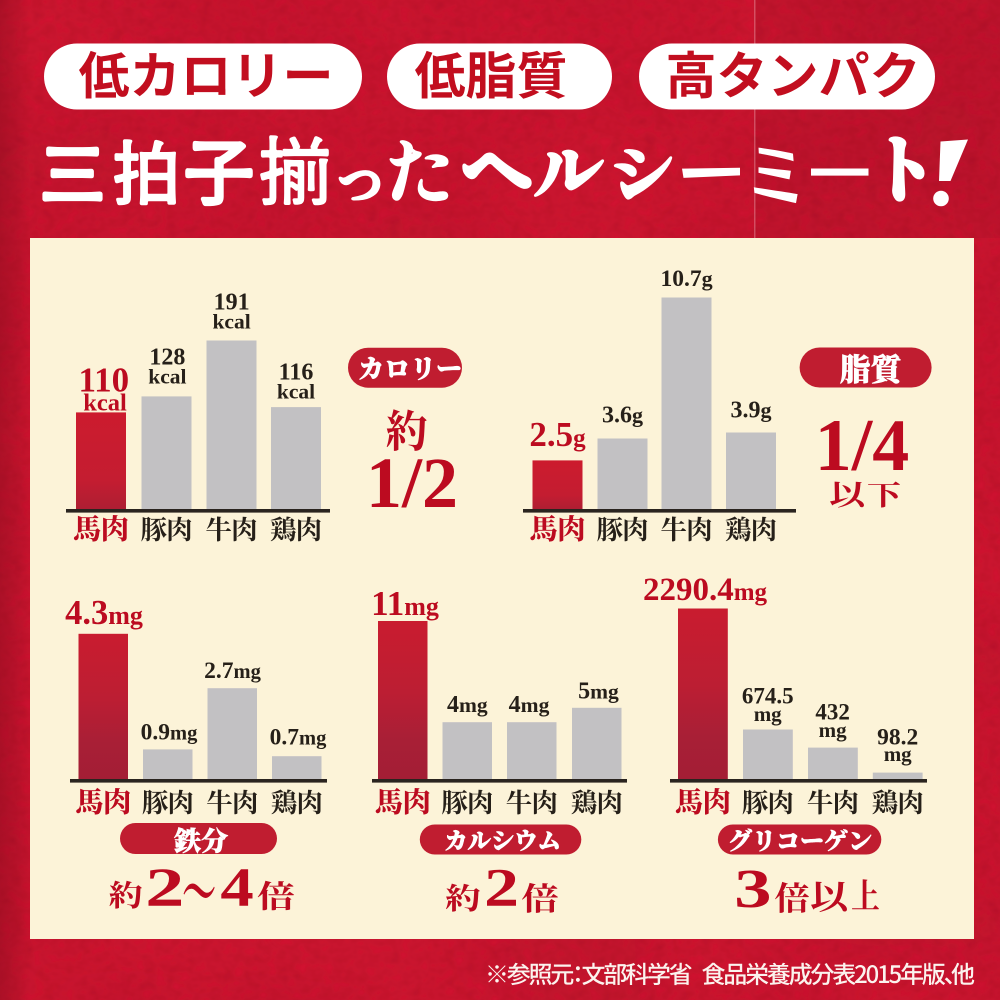  Describe the element at coordinates (751, 411) in the screenshot. I see `svg-text: 3.9g` at that location.